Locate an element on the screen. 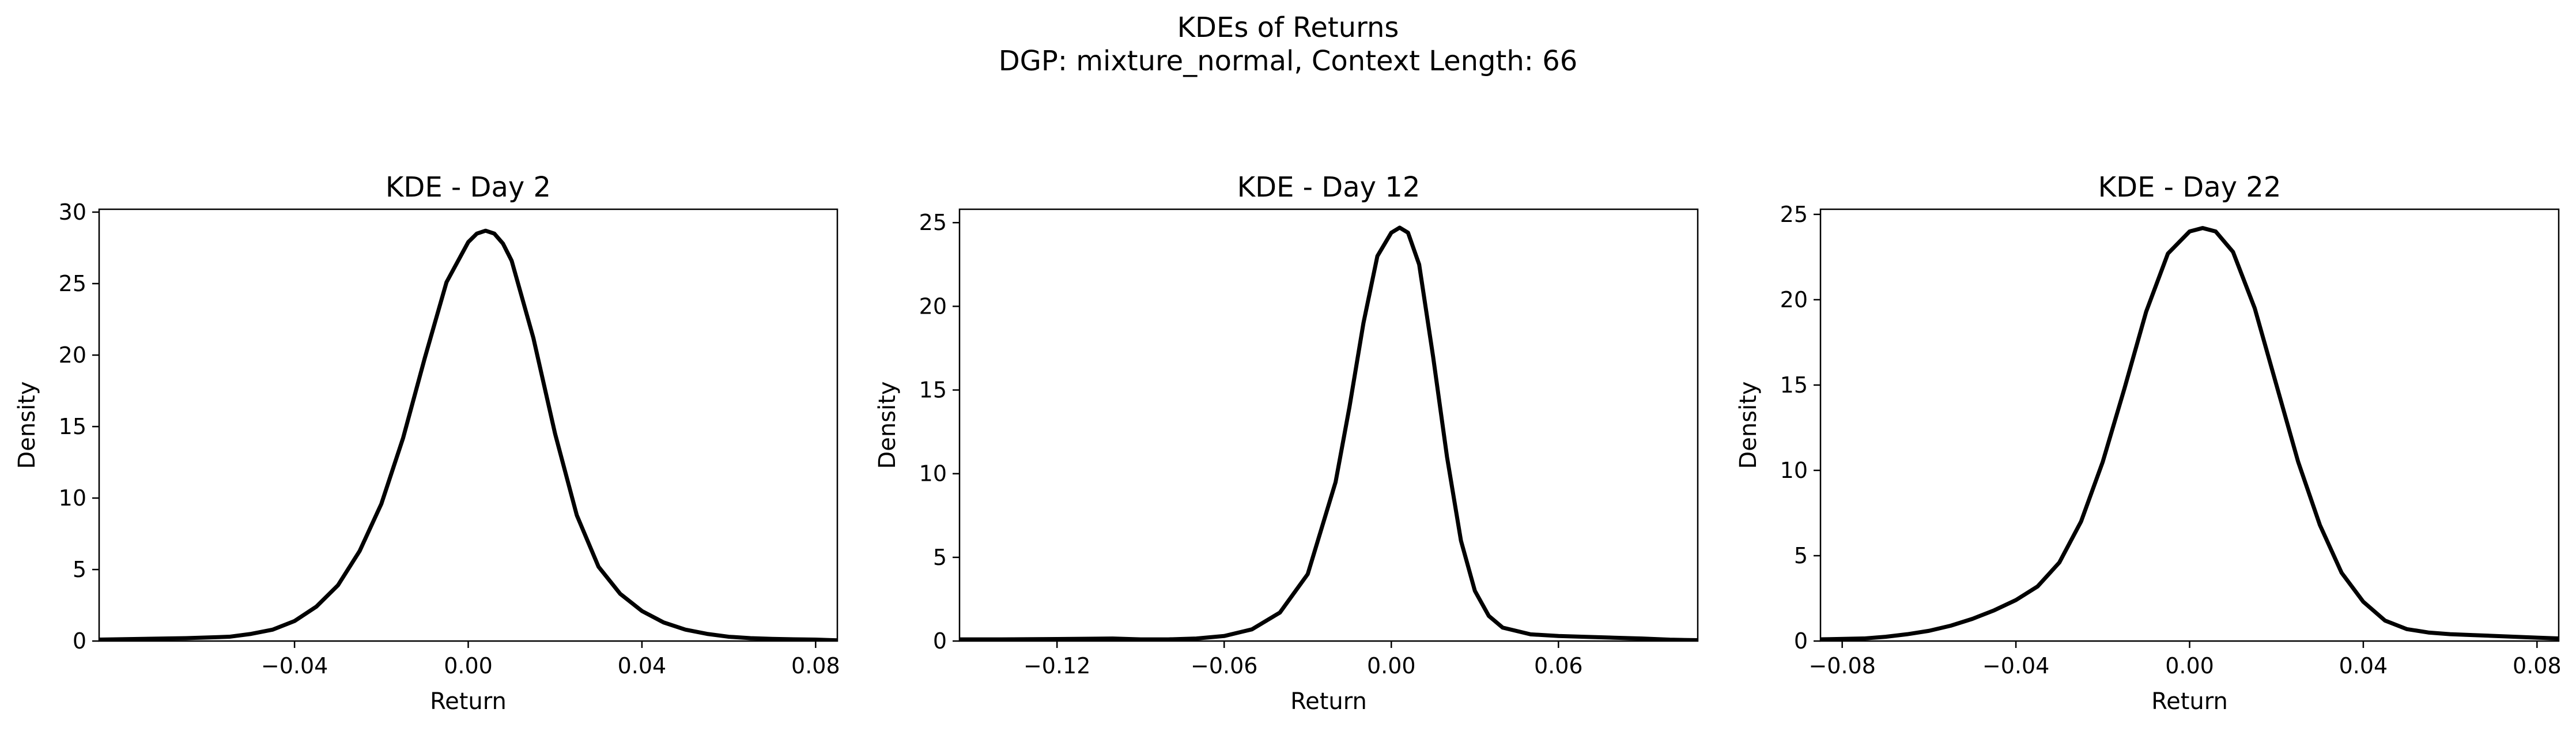 Image resolution: width=2576 pixels, height=735 pixels. y-tick-label: 30 is located at coordinates (72, 212).